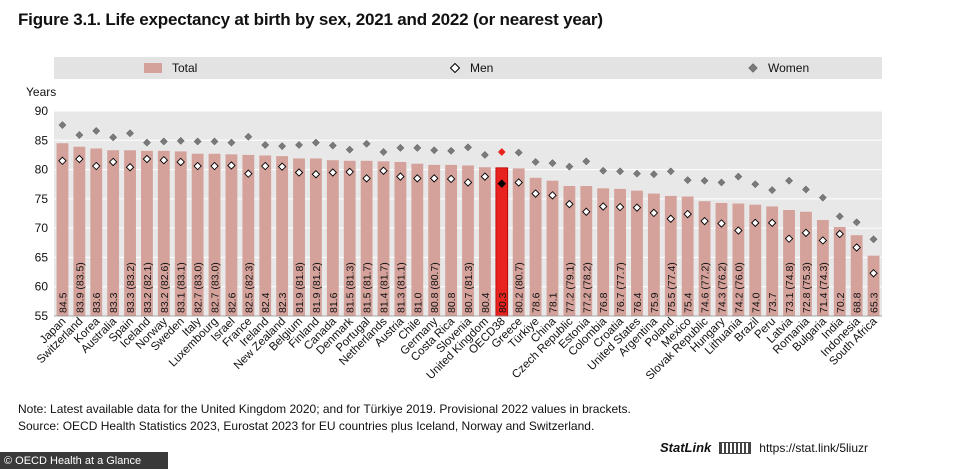 This screenshot has width=962, height=469. Describe the element at coordinates (41, 92) in the screenshot. I see `y-axis-label: Years` at that location.